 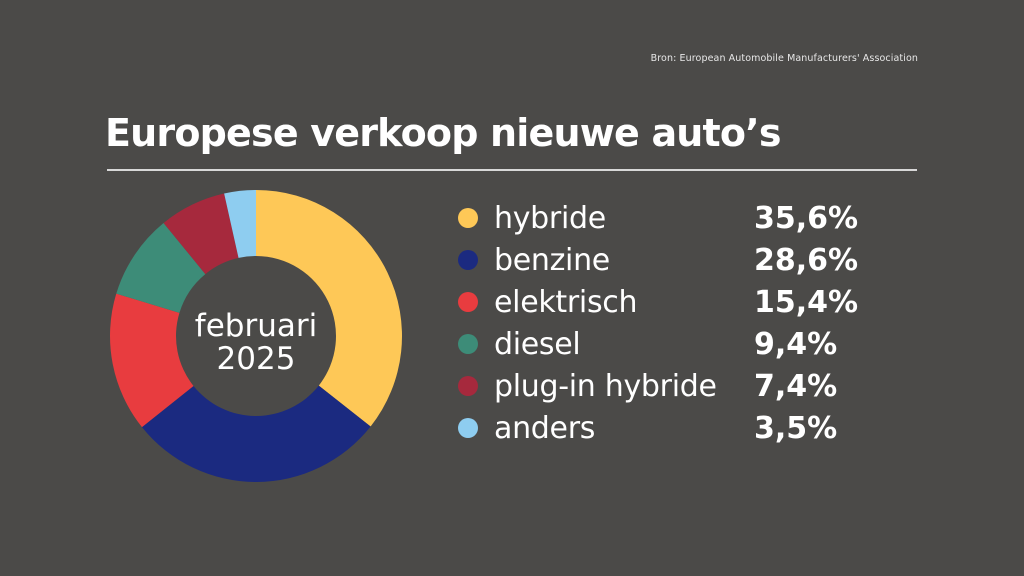 What do you see at coordinates (668, 302) in the screenshot?
I see `legend-item-elektrisch: elektrisch 15,4%` at bounding box center [668, 302].